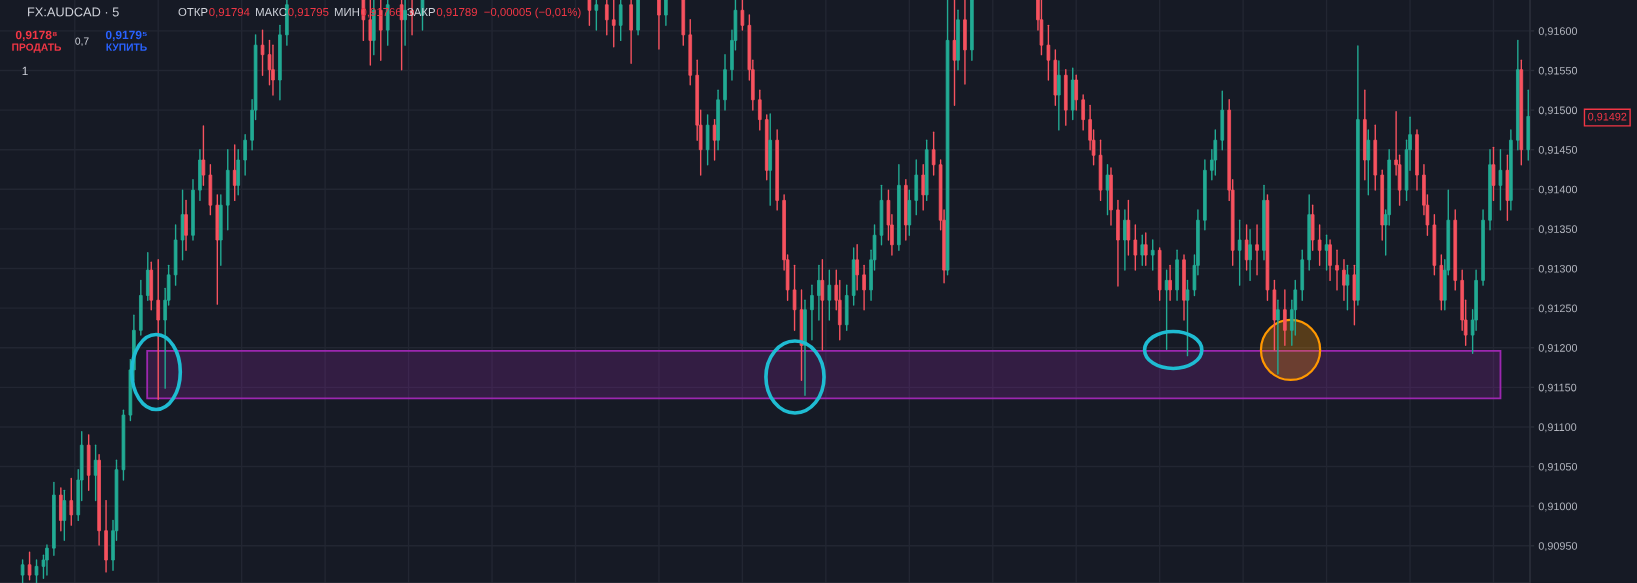 Image resolution: width=1637 pixels, height=583 pixels. What do you see at coordinates (37, 48) in the screenshot?
I see `annotation: ПРОДАТЬ` at bounding box center [37, 48].